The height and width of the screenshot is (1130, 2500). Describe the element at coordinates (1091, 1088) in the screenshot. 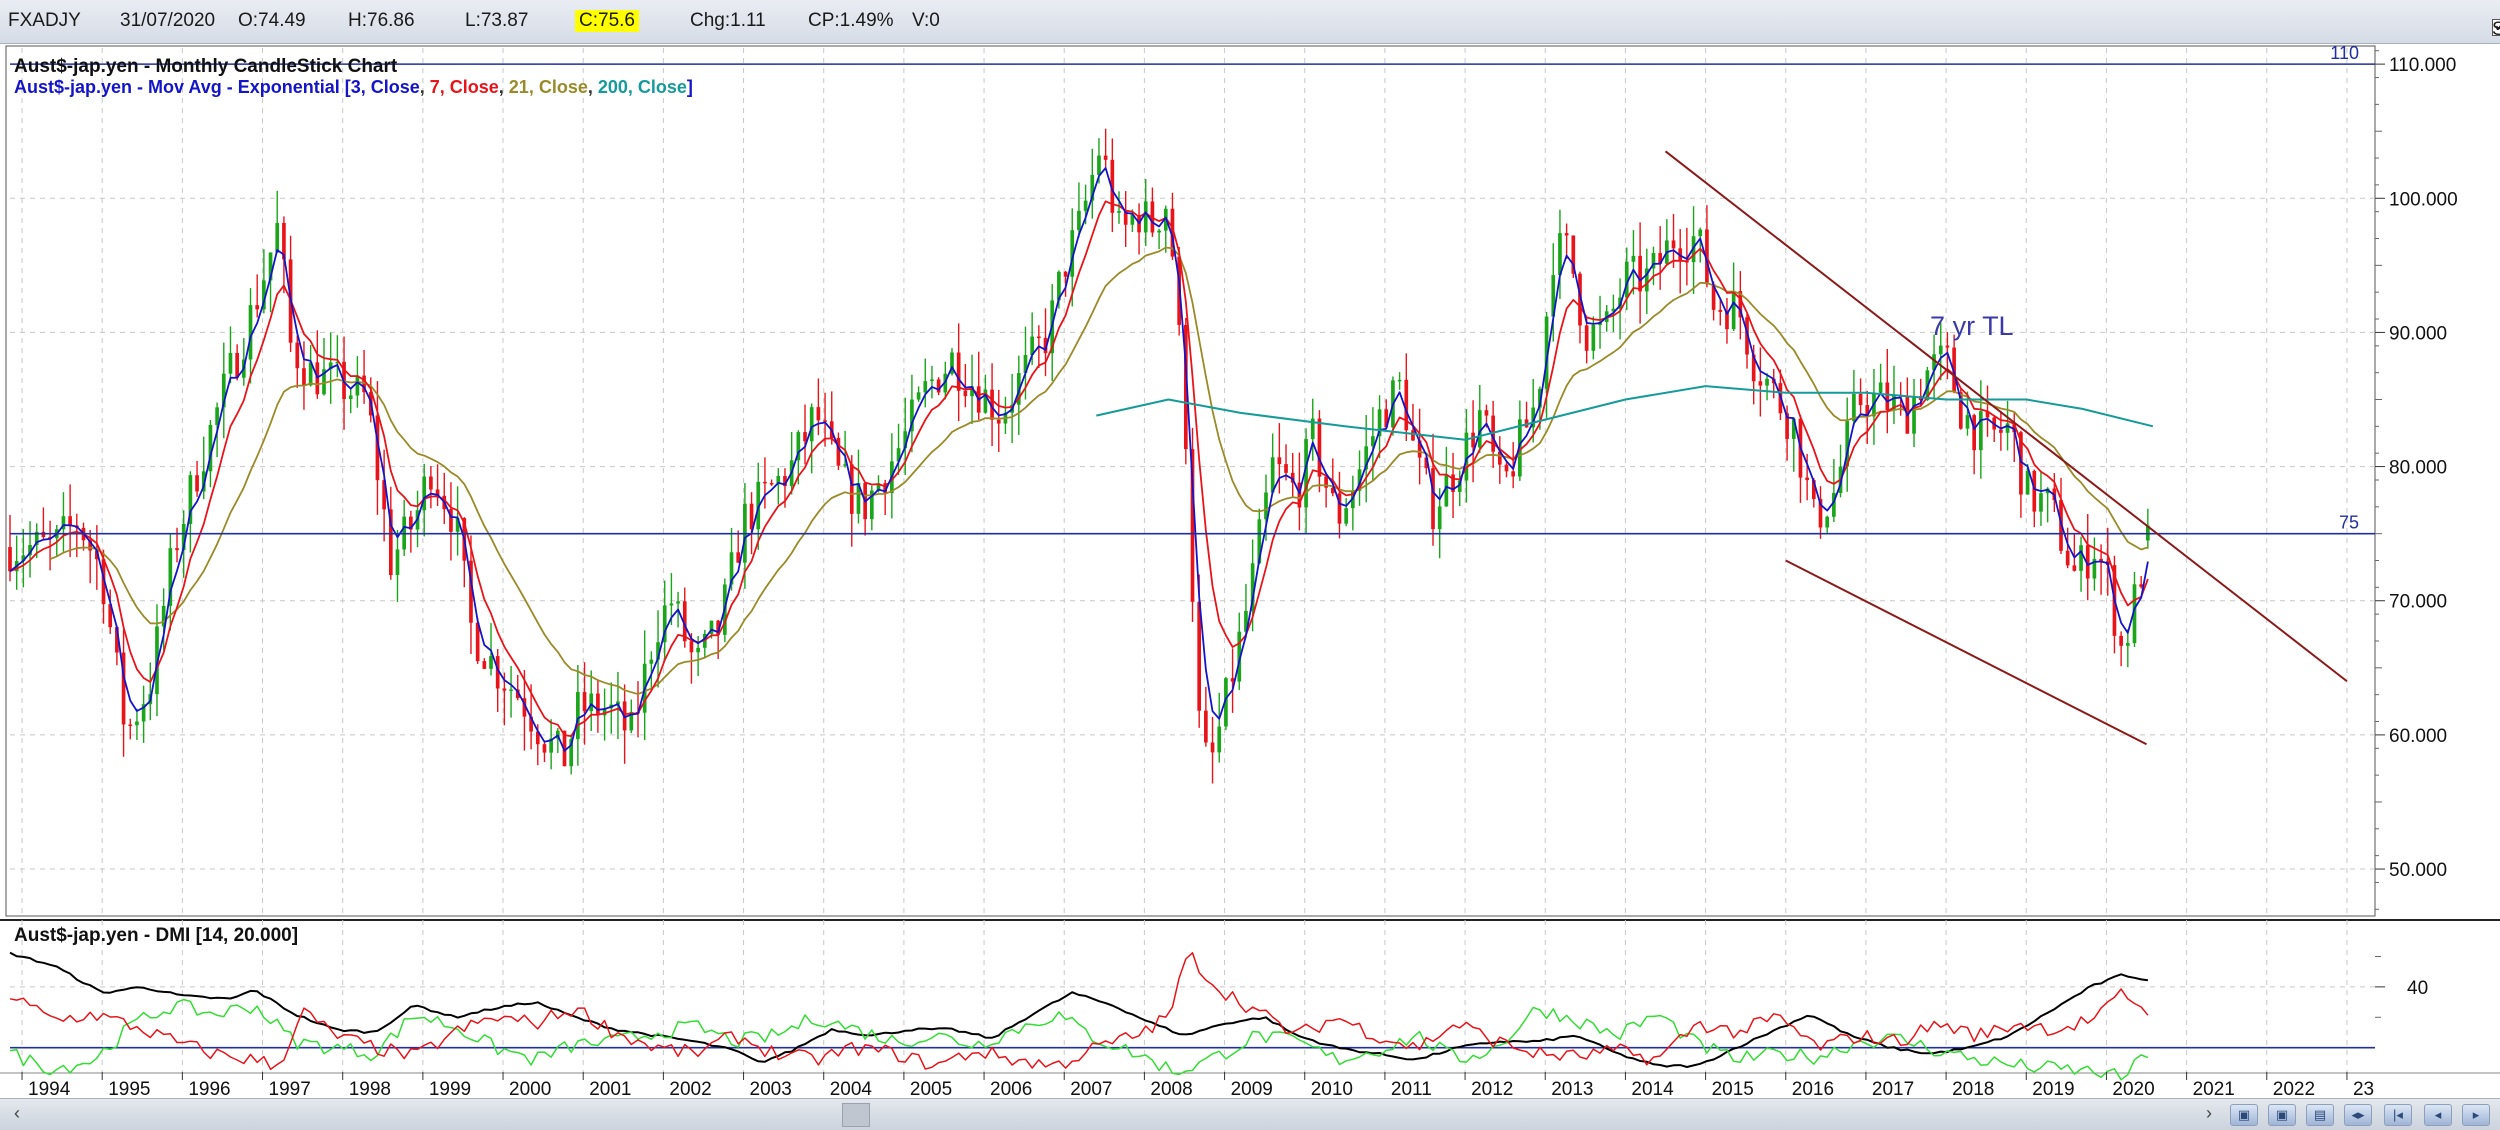

I see `x-tick-label: 2007` at that location.